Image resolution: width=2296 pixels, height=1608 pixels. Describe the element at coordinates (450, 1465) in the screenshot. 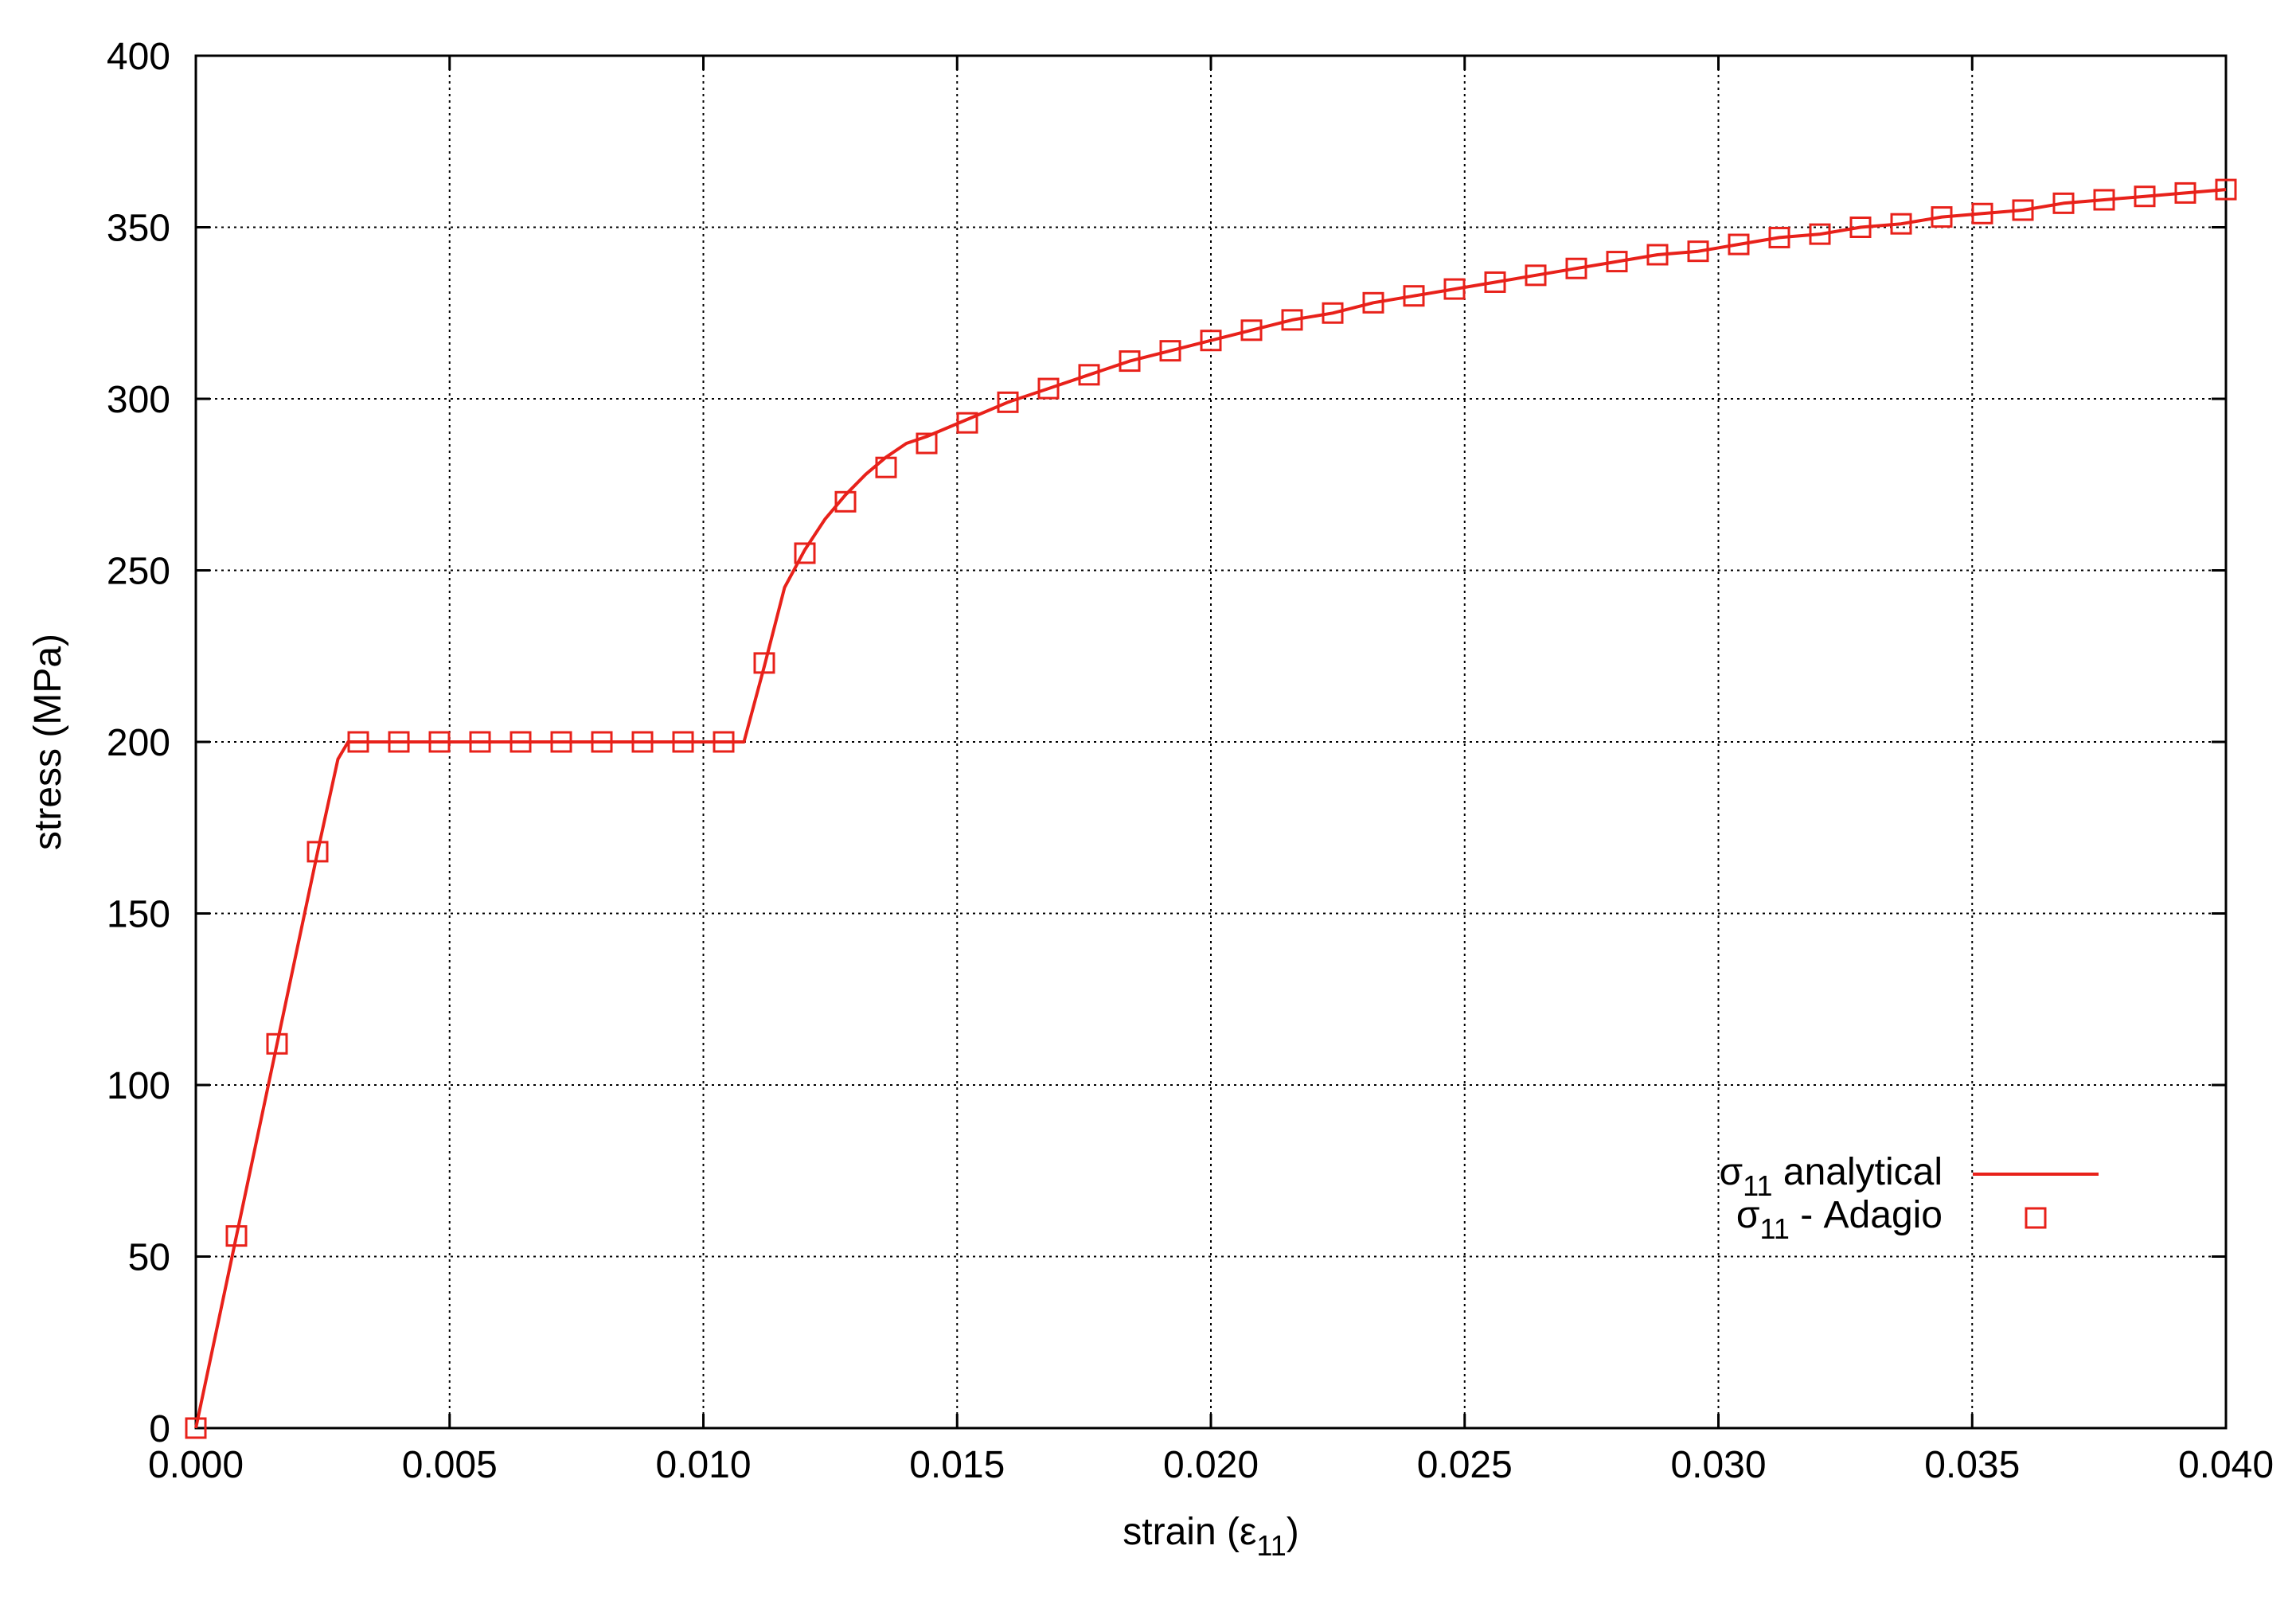

I see `x-tick-label: 0.005` at that location.